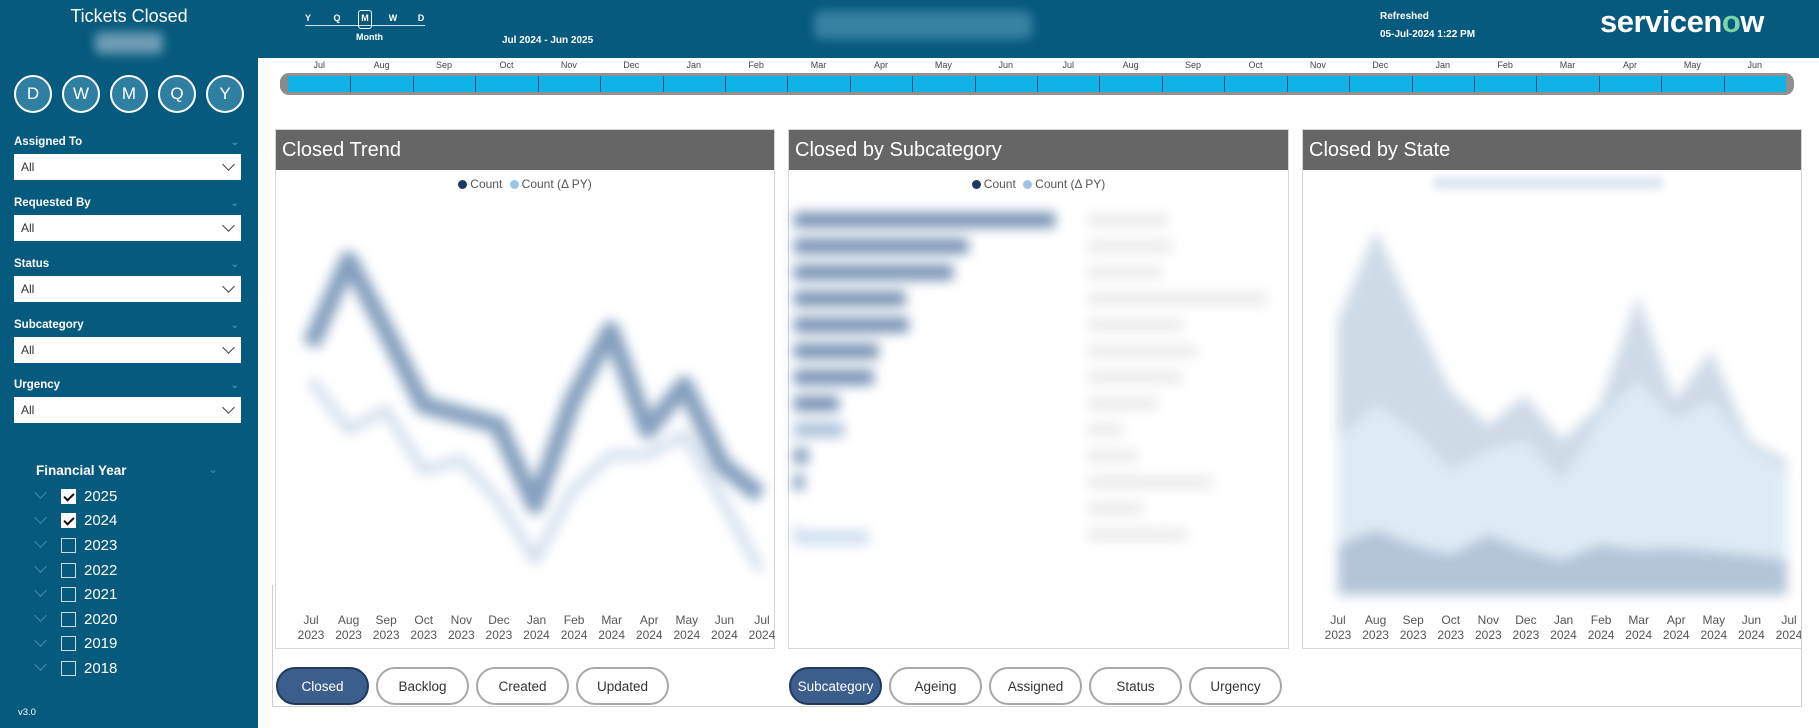  What do you see at coordinates (127, 289) in the screenshot?
I see `status-dropdown: All` at bounding box center [127, 289].